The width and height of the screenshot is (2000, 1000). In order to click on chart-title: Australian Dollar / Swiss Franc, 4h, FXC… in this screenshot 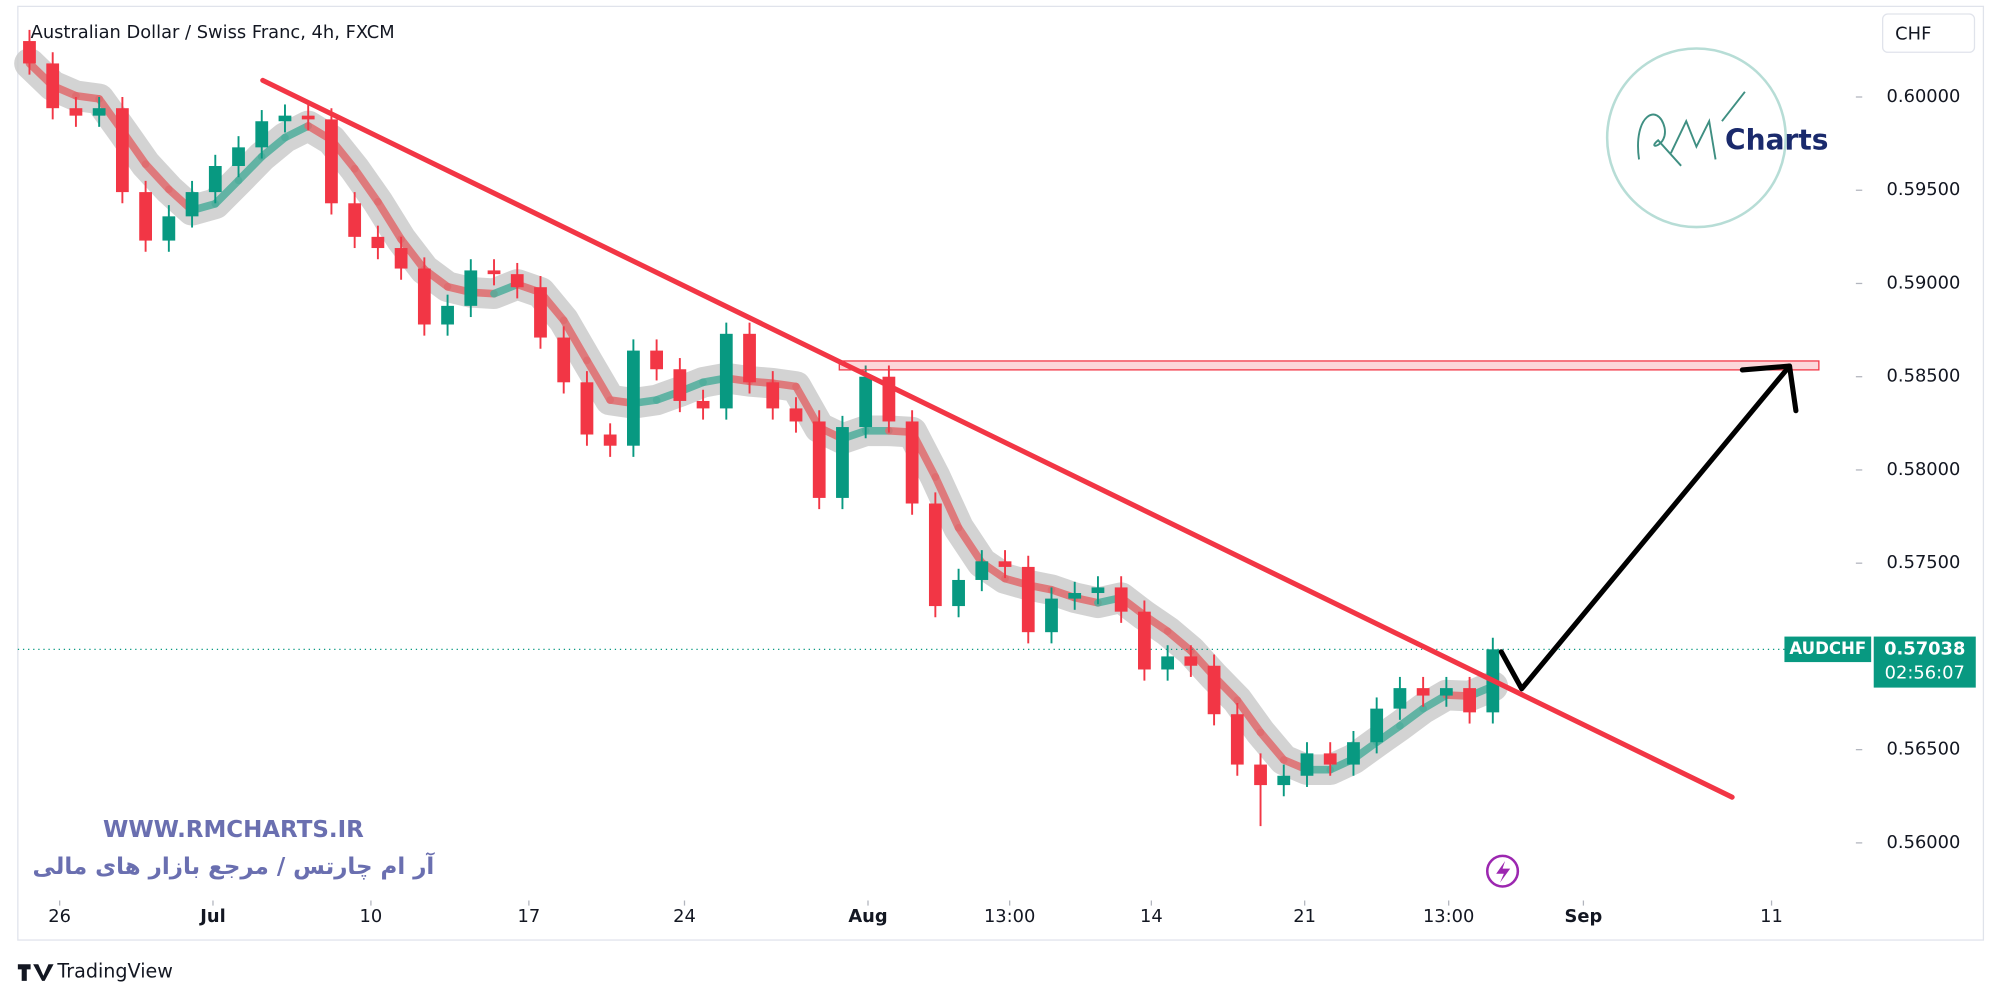, I will do `click(213, 32)`.